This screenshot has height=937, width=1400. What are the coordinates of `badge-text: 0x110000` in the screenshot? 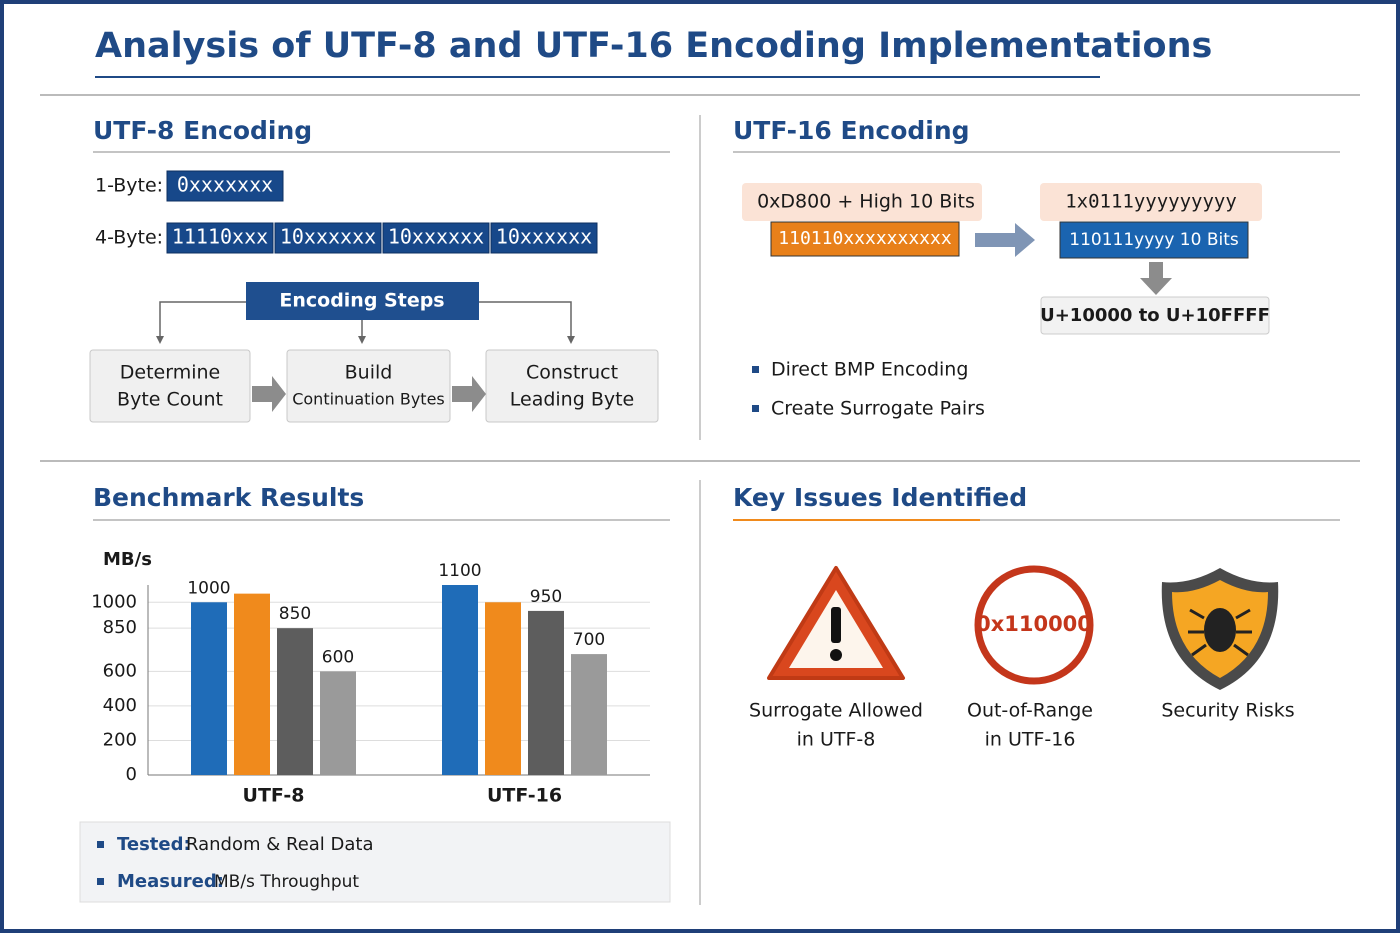 It's located at (1034, 624).